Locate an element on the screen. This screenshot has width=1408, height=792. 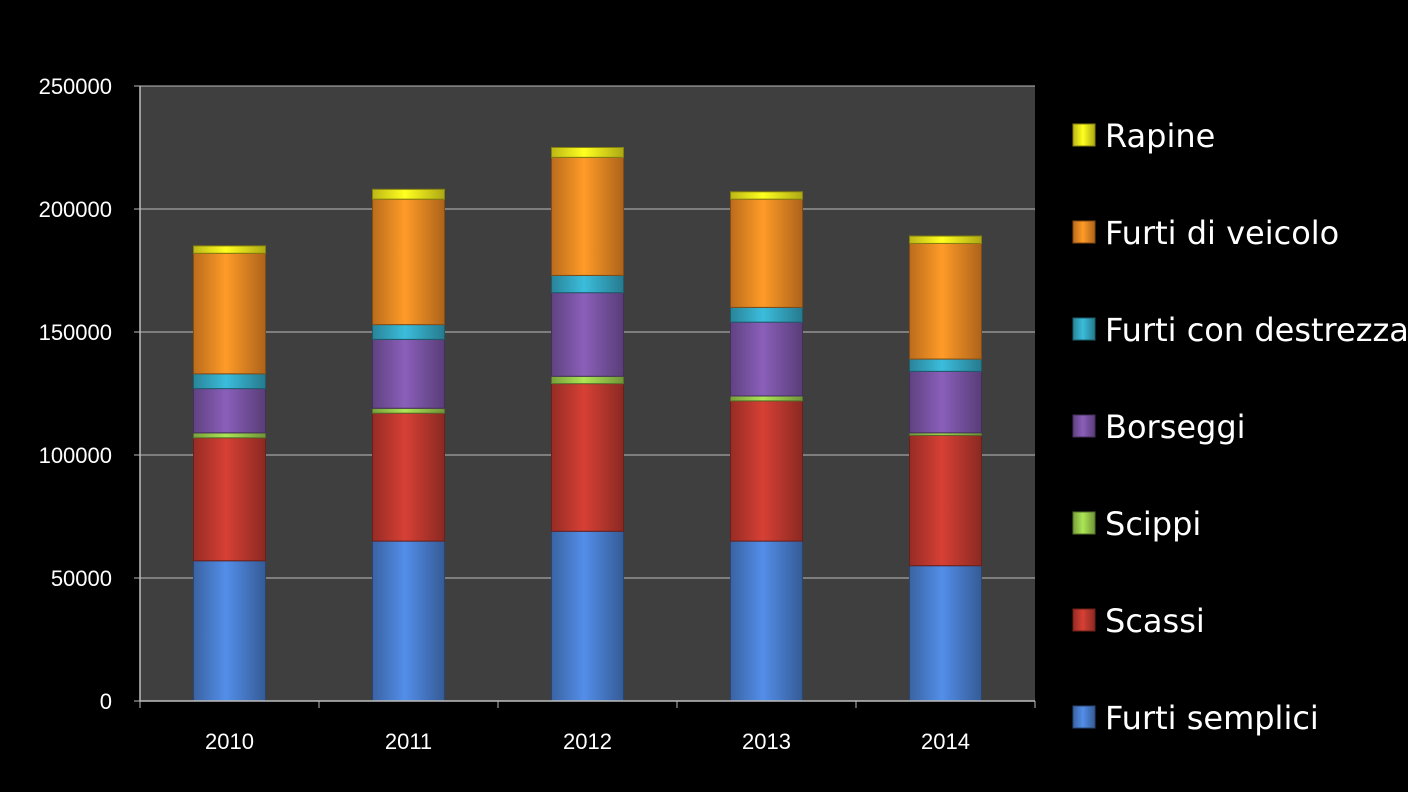
legend-label: Scippi is located at coordinates (1153, 524).